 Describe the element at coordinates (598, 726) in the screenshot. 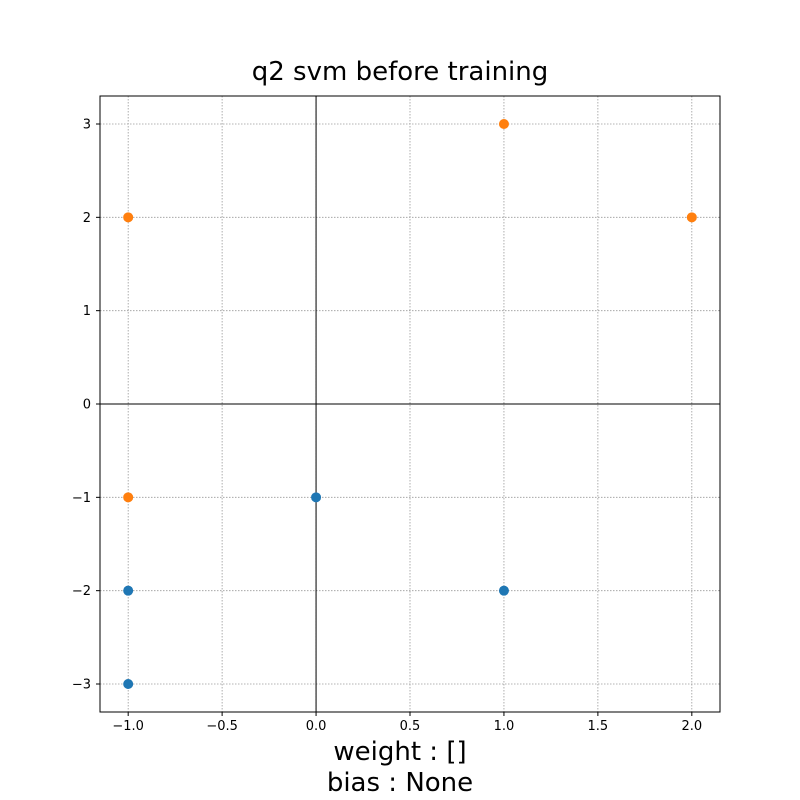

I see `x-tick-label: 1.5` at that location.